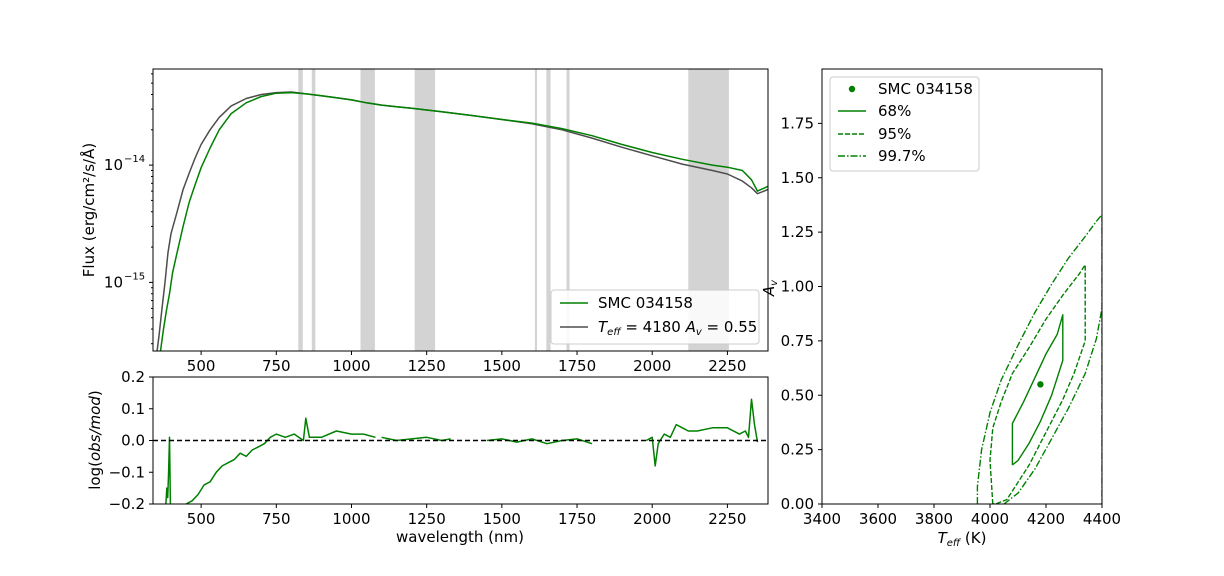  I want to click on best-fit-point, so click(1040, 384).